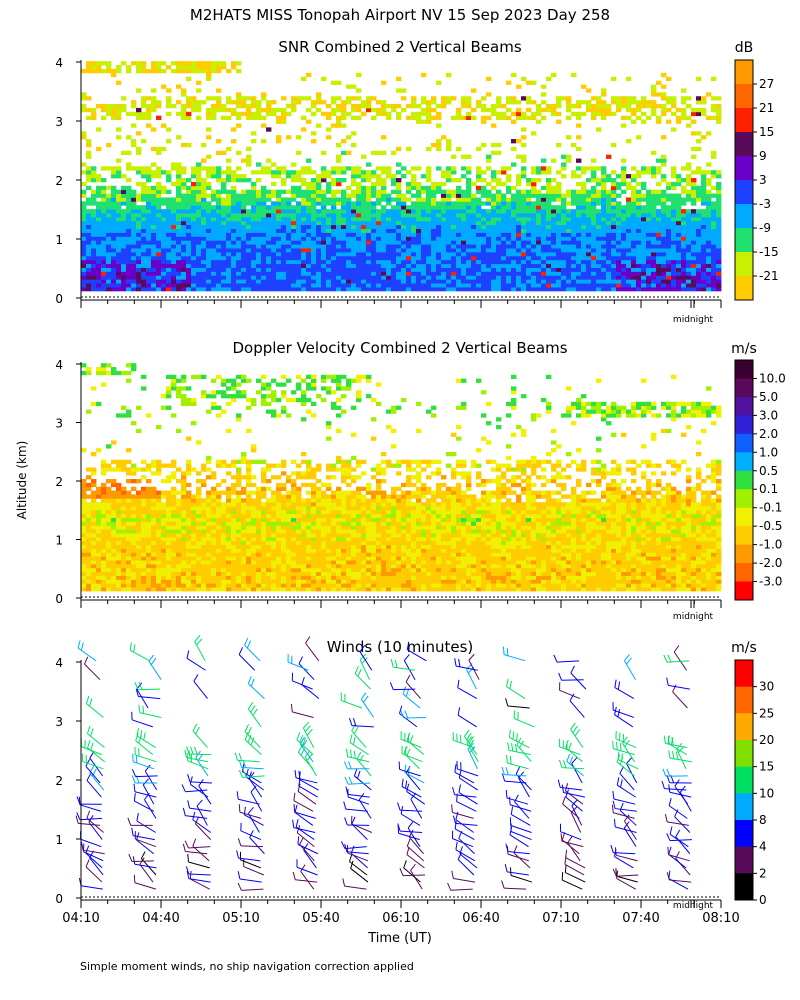  I want to click on colorbar-label: 3, so click(763, 180).